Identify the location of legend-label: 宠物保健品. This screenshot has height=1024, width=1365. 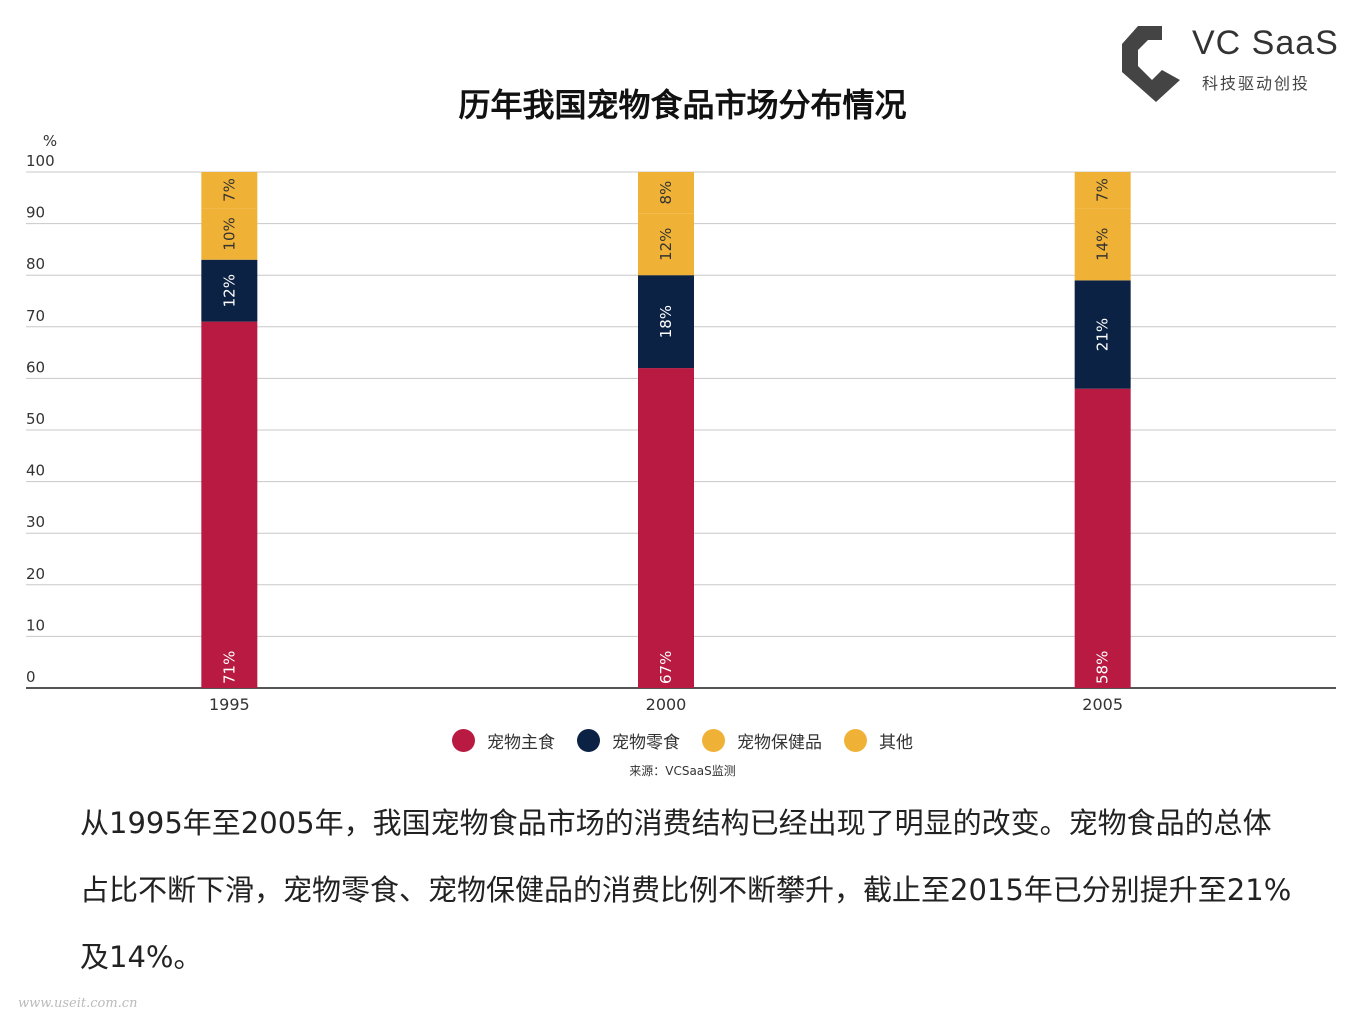
(779, 743).